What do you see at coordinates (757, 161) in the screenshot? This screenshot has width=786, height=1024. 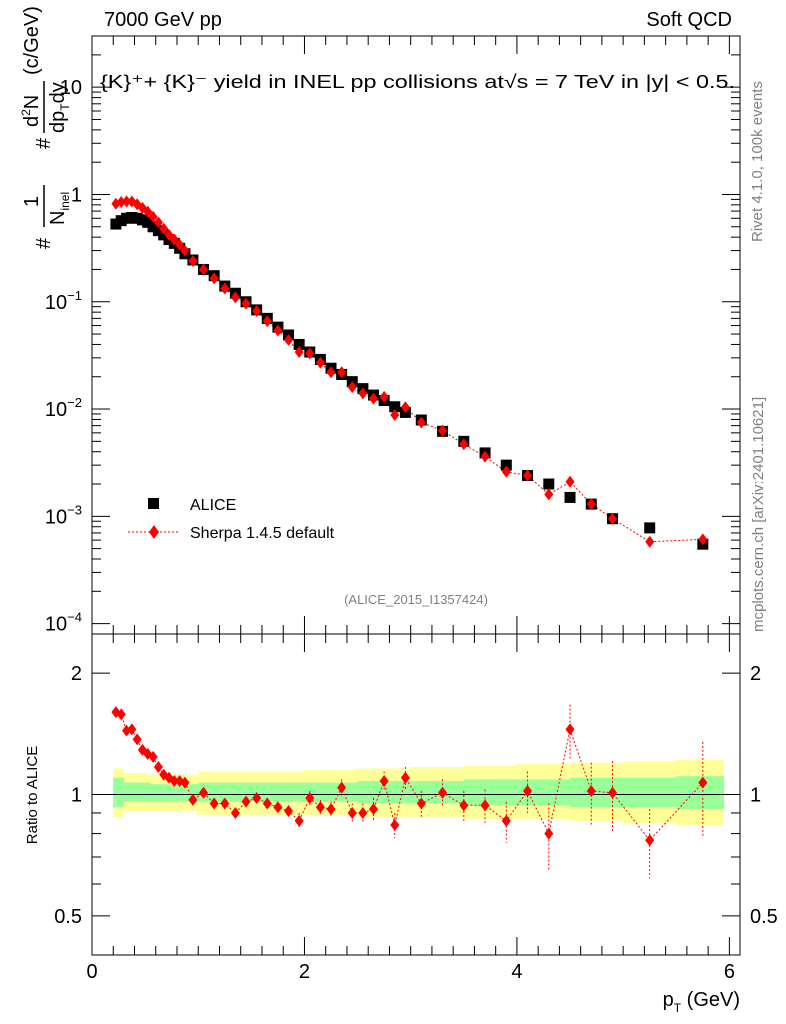 I see `rivet-version-label: Rivet 4.1.0, 100k events` at bounding box center [757, 161].